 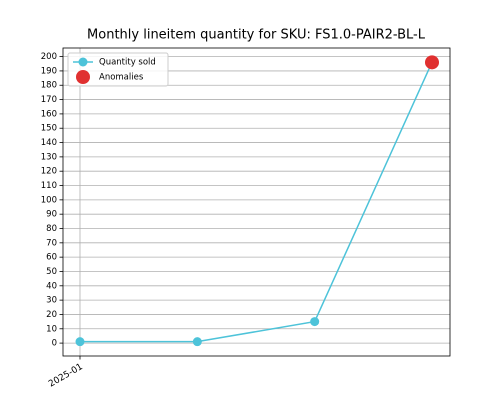 What do you see at coordinates (49, 186) in the screenshot?
I see `y-tick-label: 110` at bounding box center [49, 186].